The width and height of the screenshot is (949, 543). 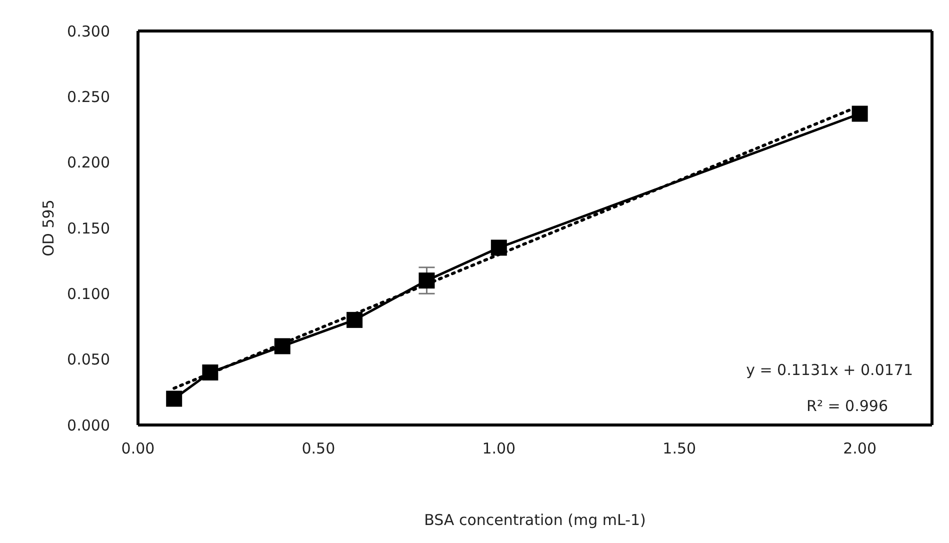 I want to click on y-tick-label: 0.050, so click(x=88, y=359).